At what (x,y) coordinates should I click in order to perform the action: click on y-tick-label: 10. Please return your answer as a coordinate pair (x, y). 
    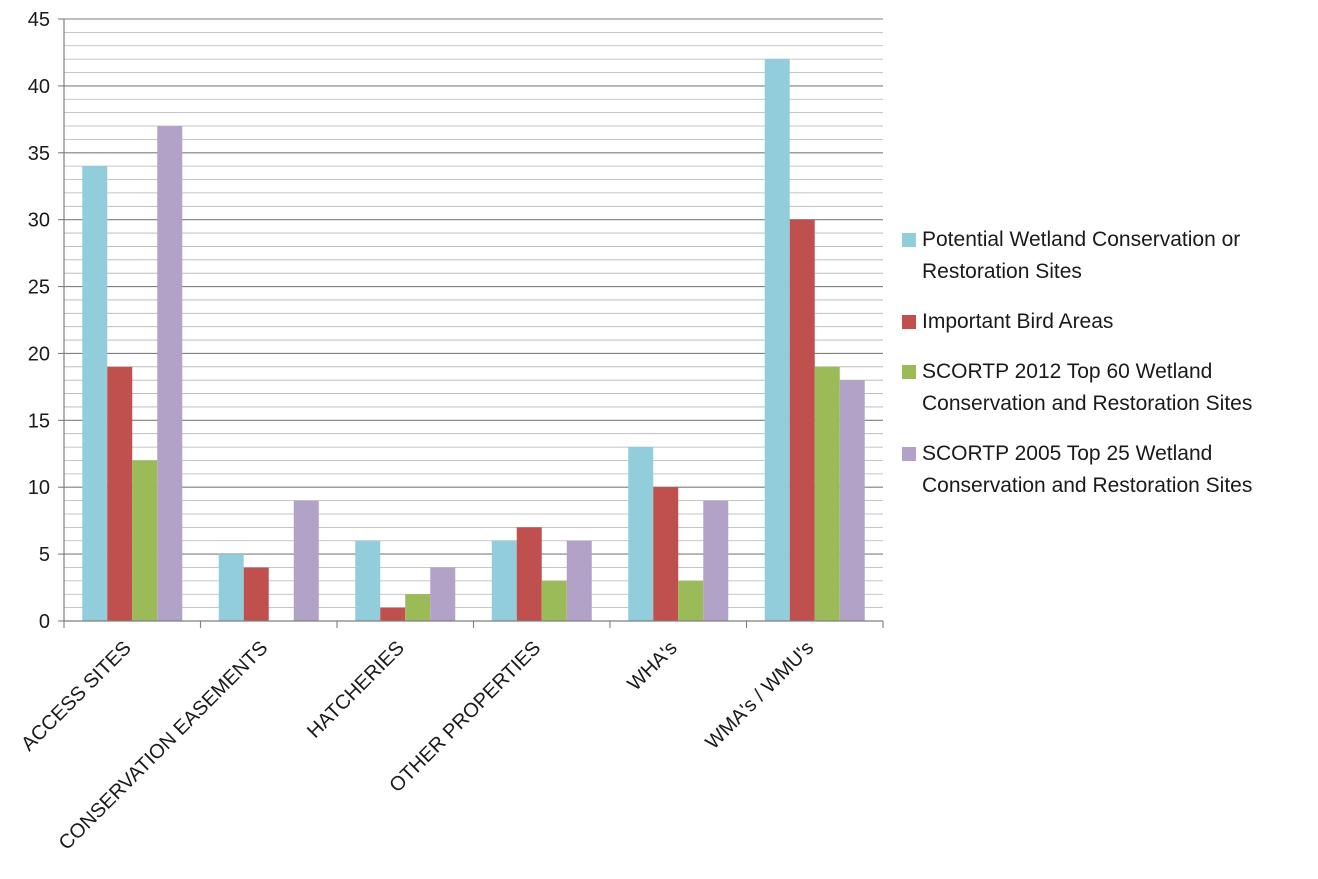
    Looking at the image, I should click on (39, 488).